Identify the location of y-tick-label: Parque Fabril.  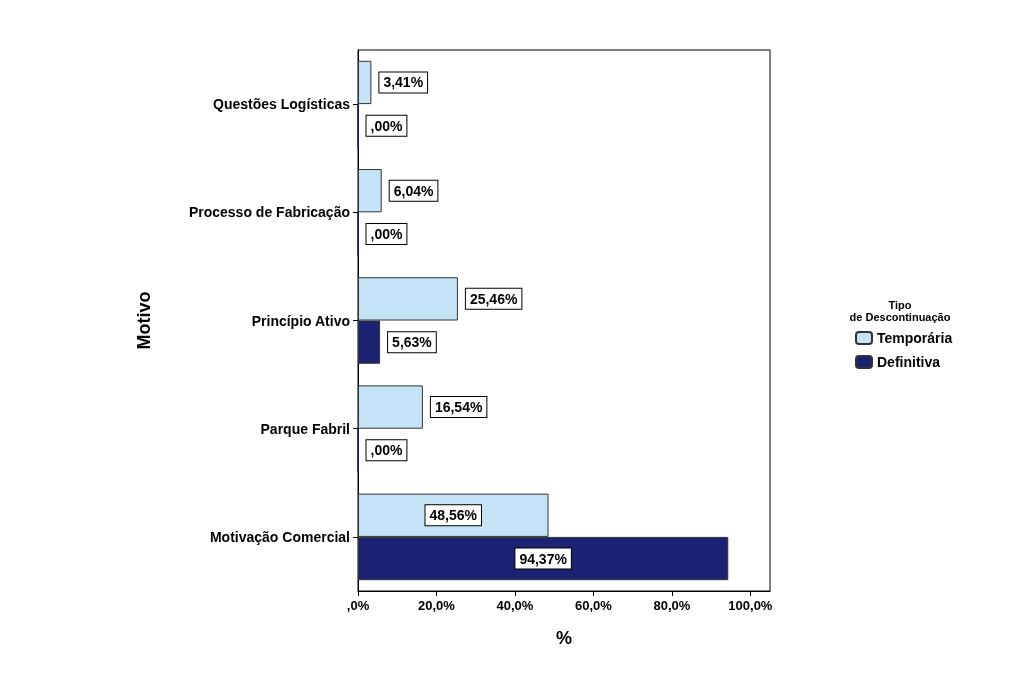
(305, 428).